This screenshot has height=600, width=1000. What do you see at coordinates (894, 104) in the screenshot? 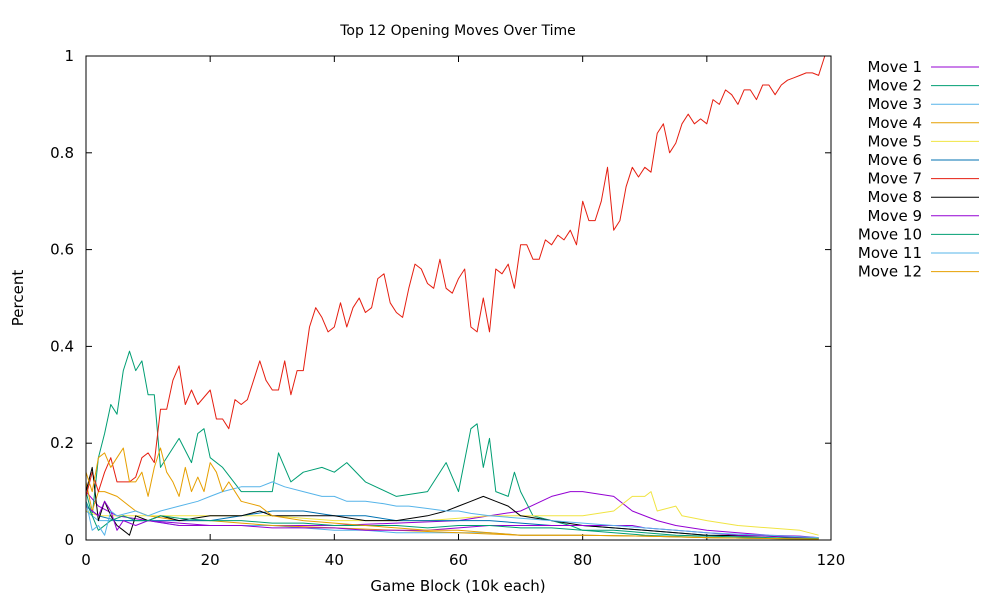
I see `legend-label-move-3: Move 3` at bounding box center [894, 104].